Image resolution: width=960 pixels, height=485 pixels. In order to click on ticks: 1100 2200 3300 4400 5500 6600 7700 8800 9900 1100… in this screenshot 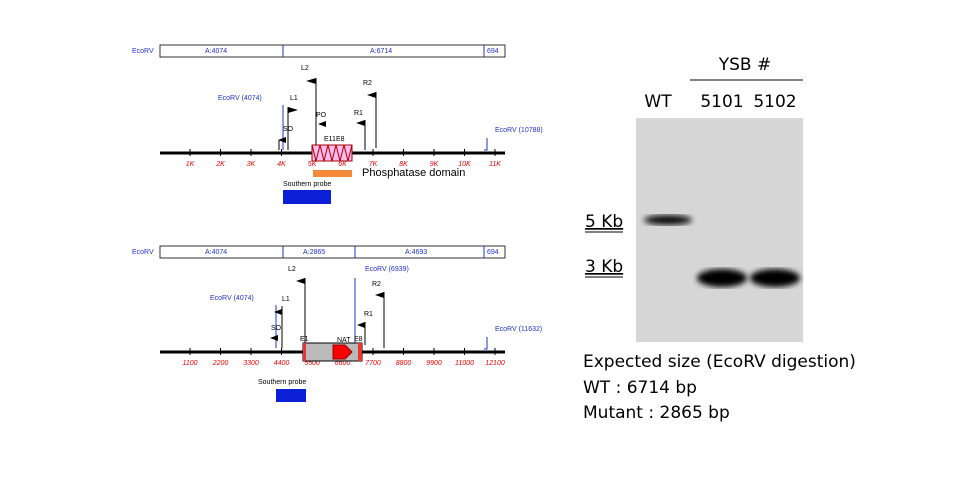, I will do `click(343, 357)`.